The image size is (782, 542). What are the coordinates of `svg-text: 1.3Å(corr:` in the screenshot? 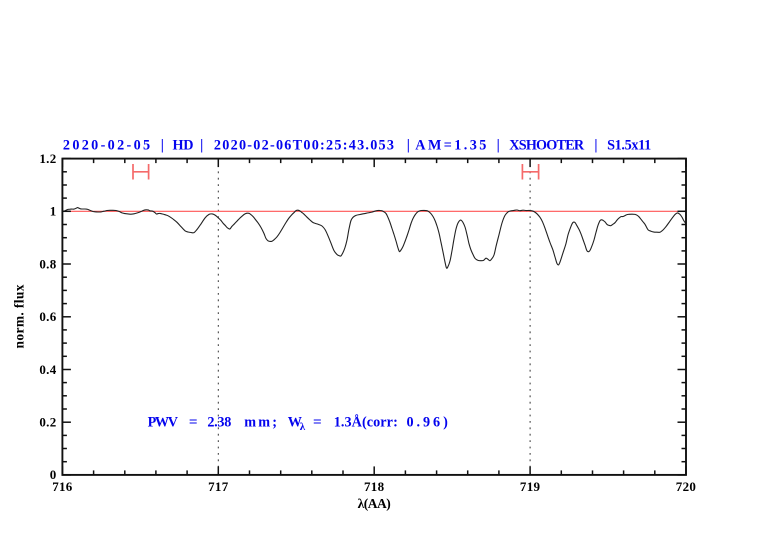 It's located at (366, 423).